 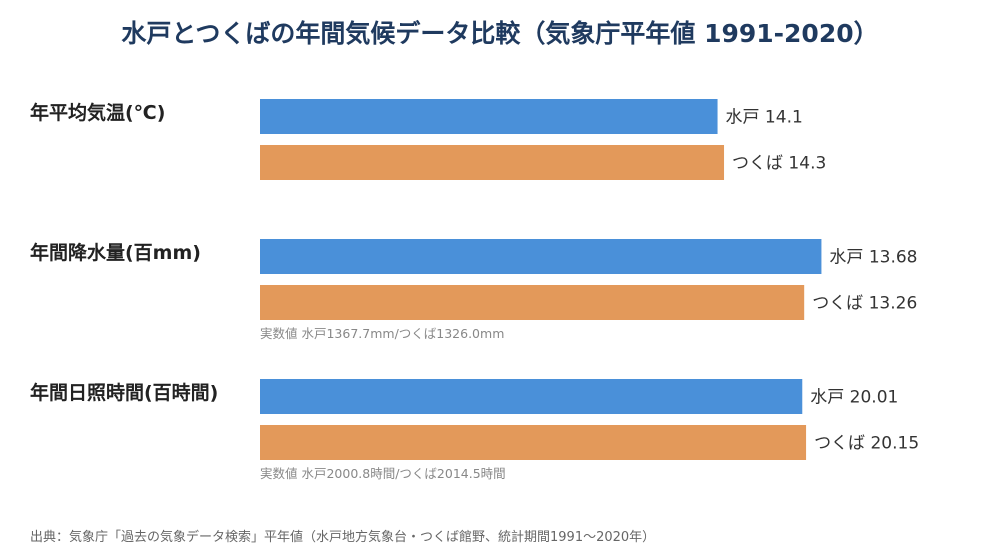 What do you see at coordinates (383, 473) in the screenshot?
I see `actual-value-note: 実数値 水戸2000.8時間/つくば2014.5時間` at bounding box center [383, 473].